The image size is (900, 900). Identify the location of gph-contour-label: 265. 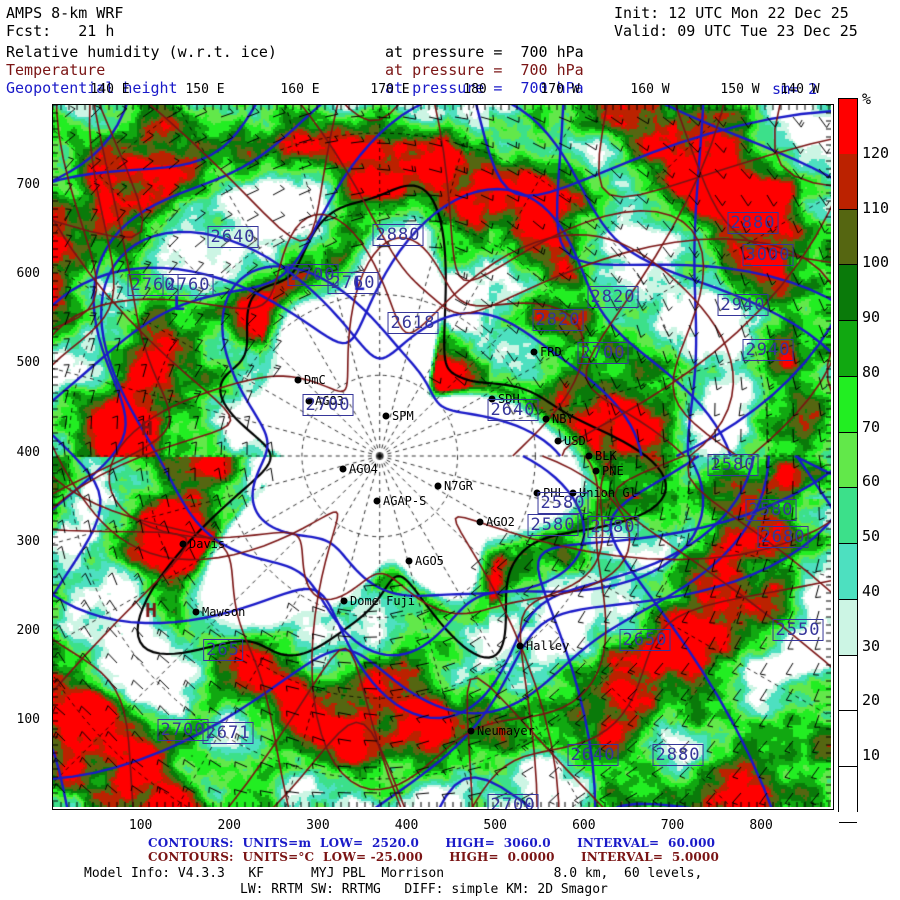
(223, 650).